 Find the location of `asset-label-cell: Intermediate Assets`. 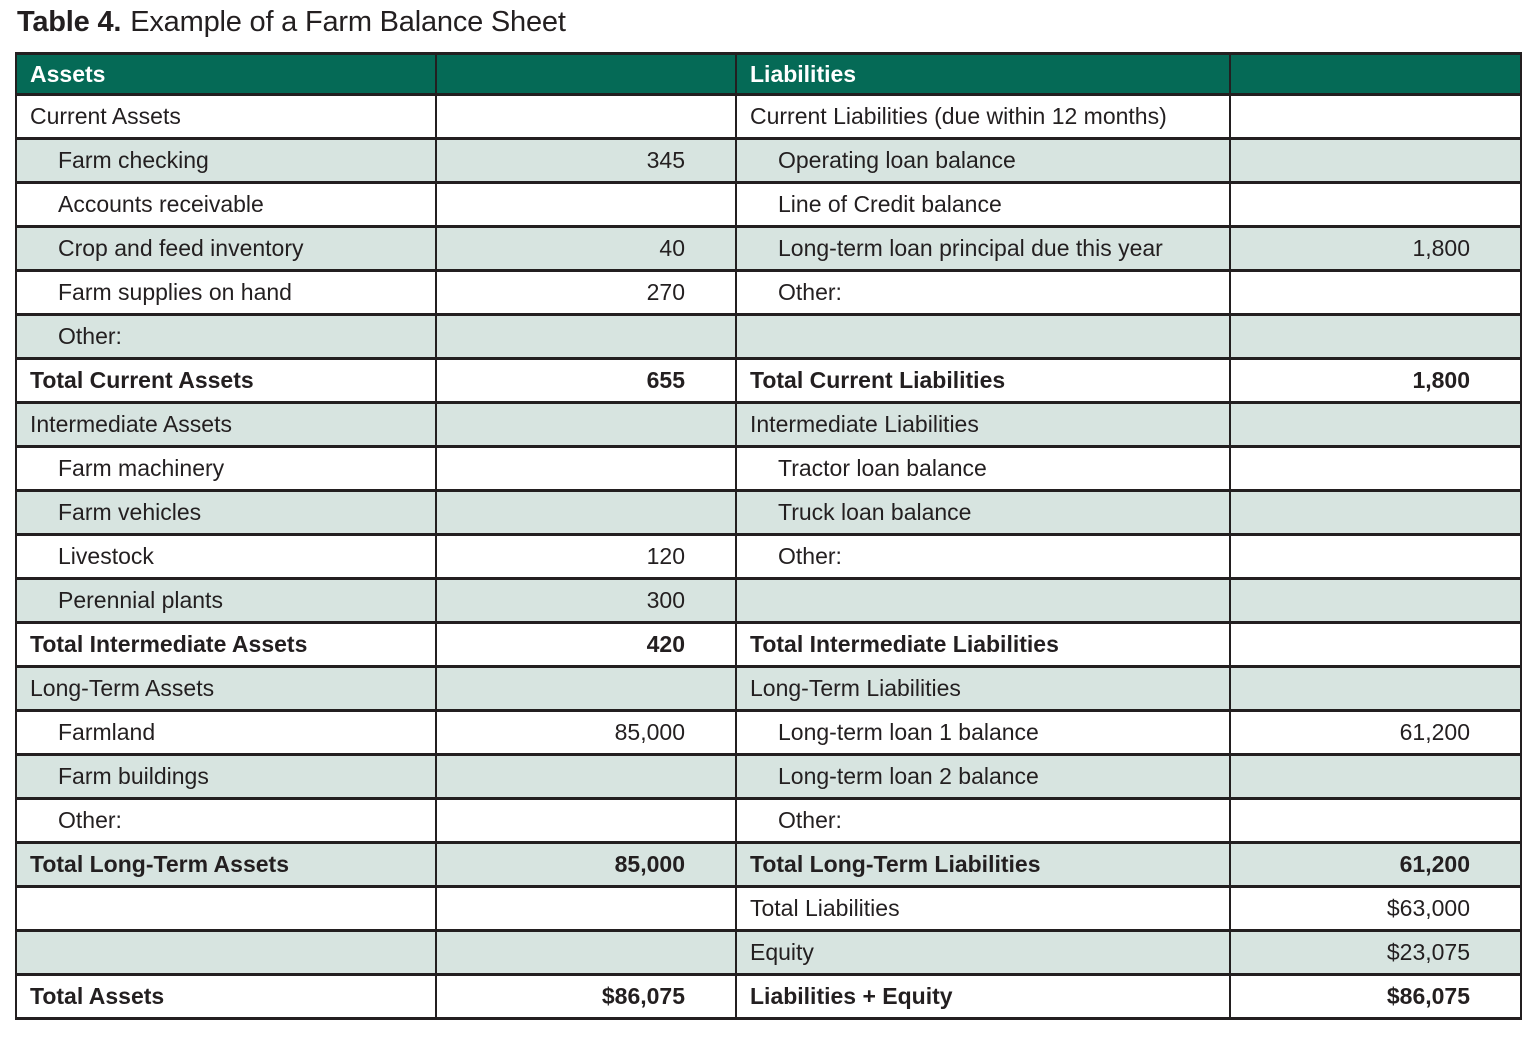

asset-label-cell: Intermediate Assets is located at coordinates (226, 424).